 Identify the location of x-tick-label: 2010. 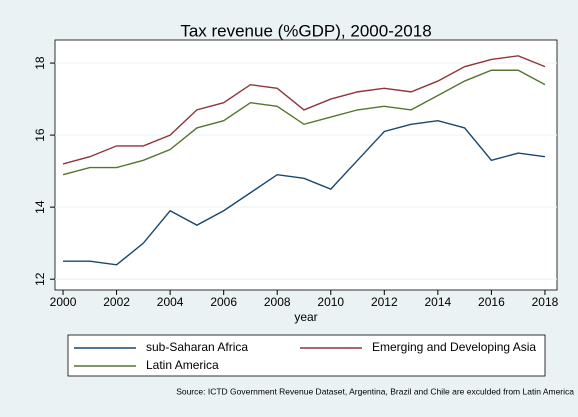
(330, 302).